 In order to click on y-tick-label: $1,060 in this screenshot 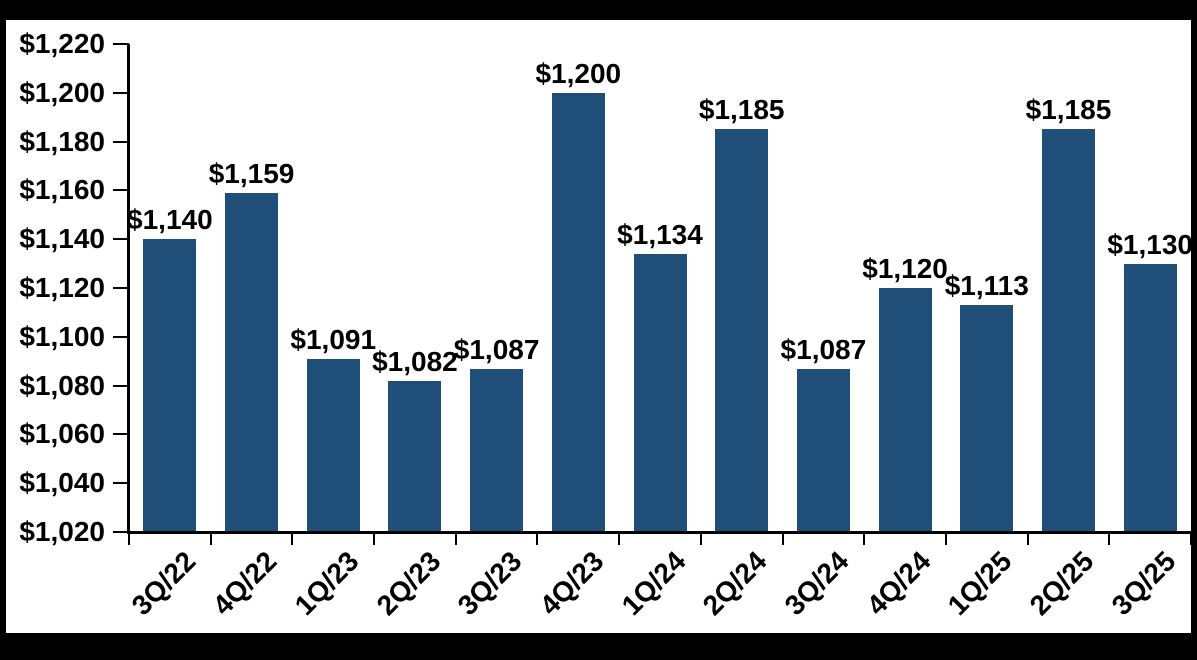, I will do `click(62, 434)`.